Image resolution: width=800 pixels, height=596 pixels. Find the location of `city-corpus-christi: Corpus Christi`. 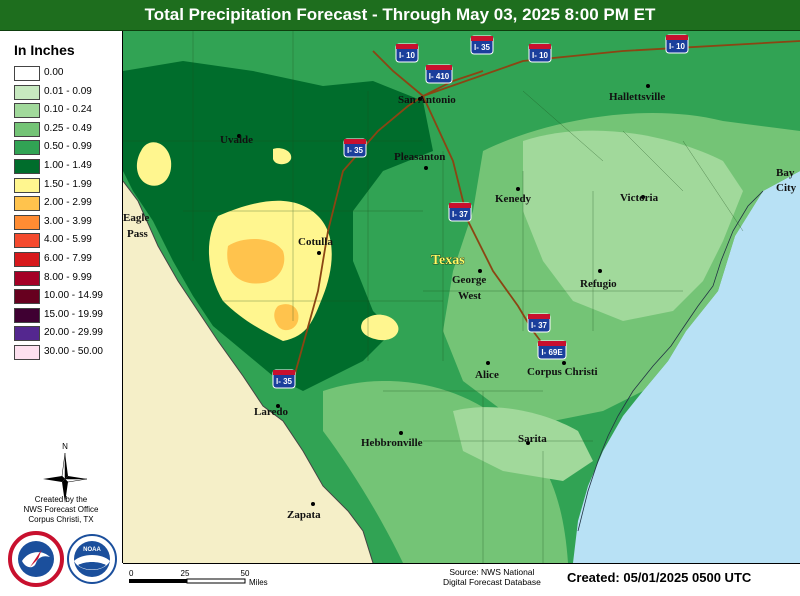

city-corpus-christi: Corpus Christi is located at coordinates (562, 372).